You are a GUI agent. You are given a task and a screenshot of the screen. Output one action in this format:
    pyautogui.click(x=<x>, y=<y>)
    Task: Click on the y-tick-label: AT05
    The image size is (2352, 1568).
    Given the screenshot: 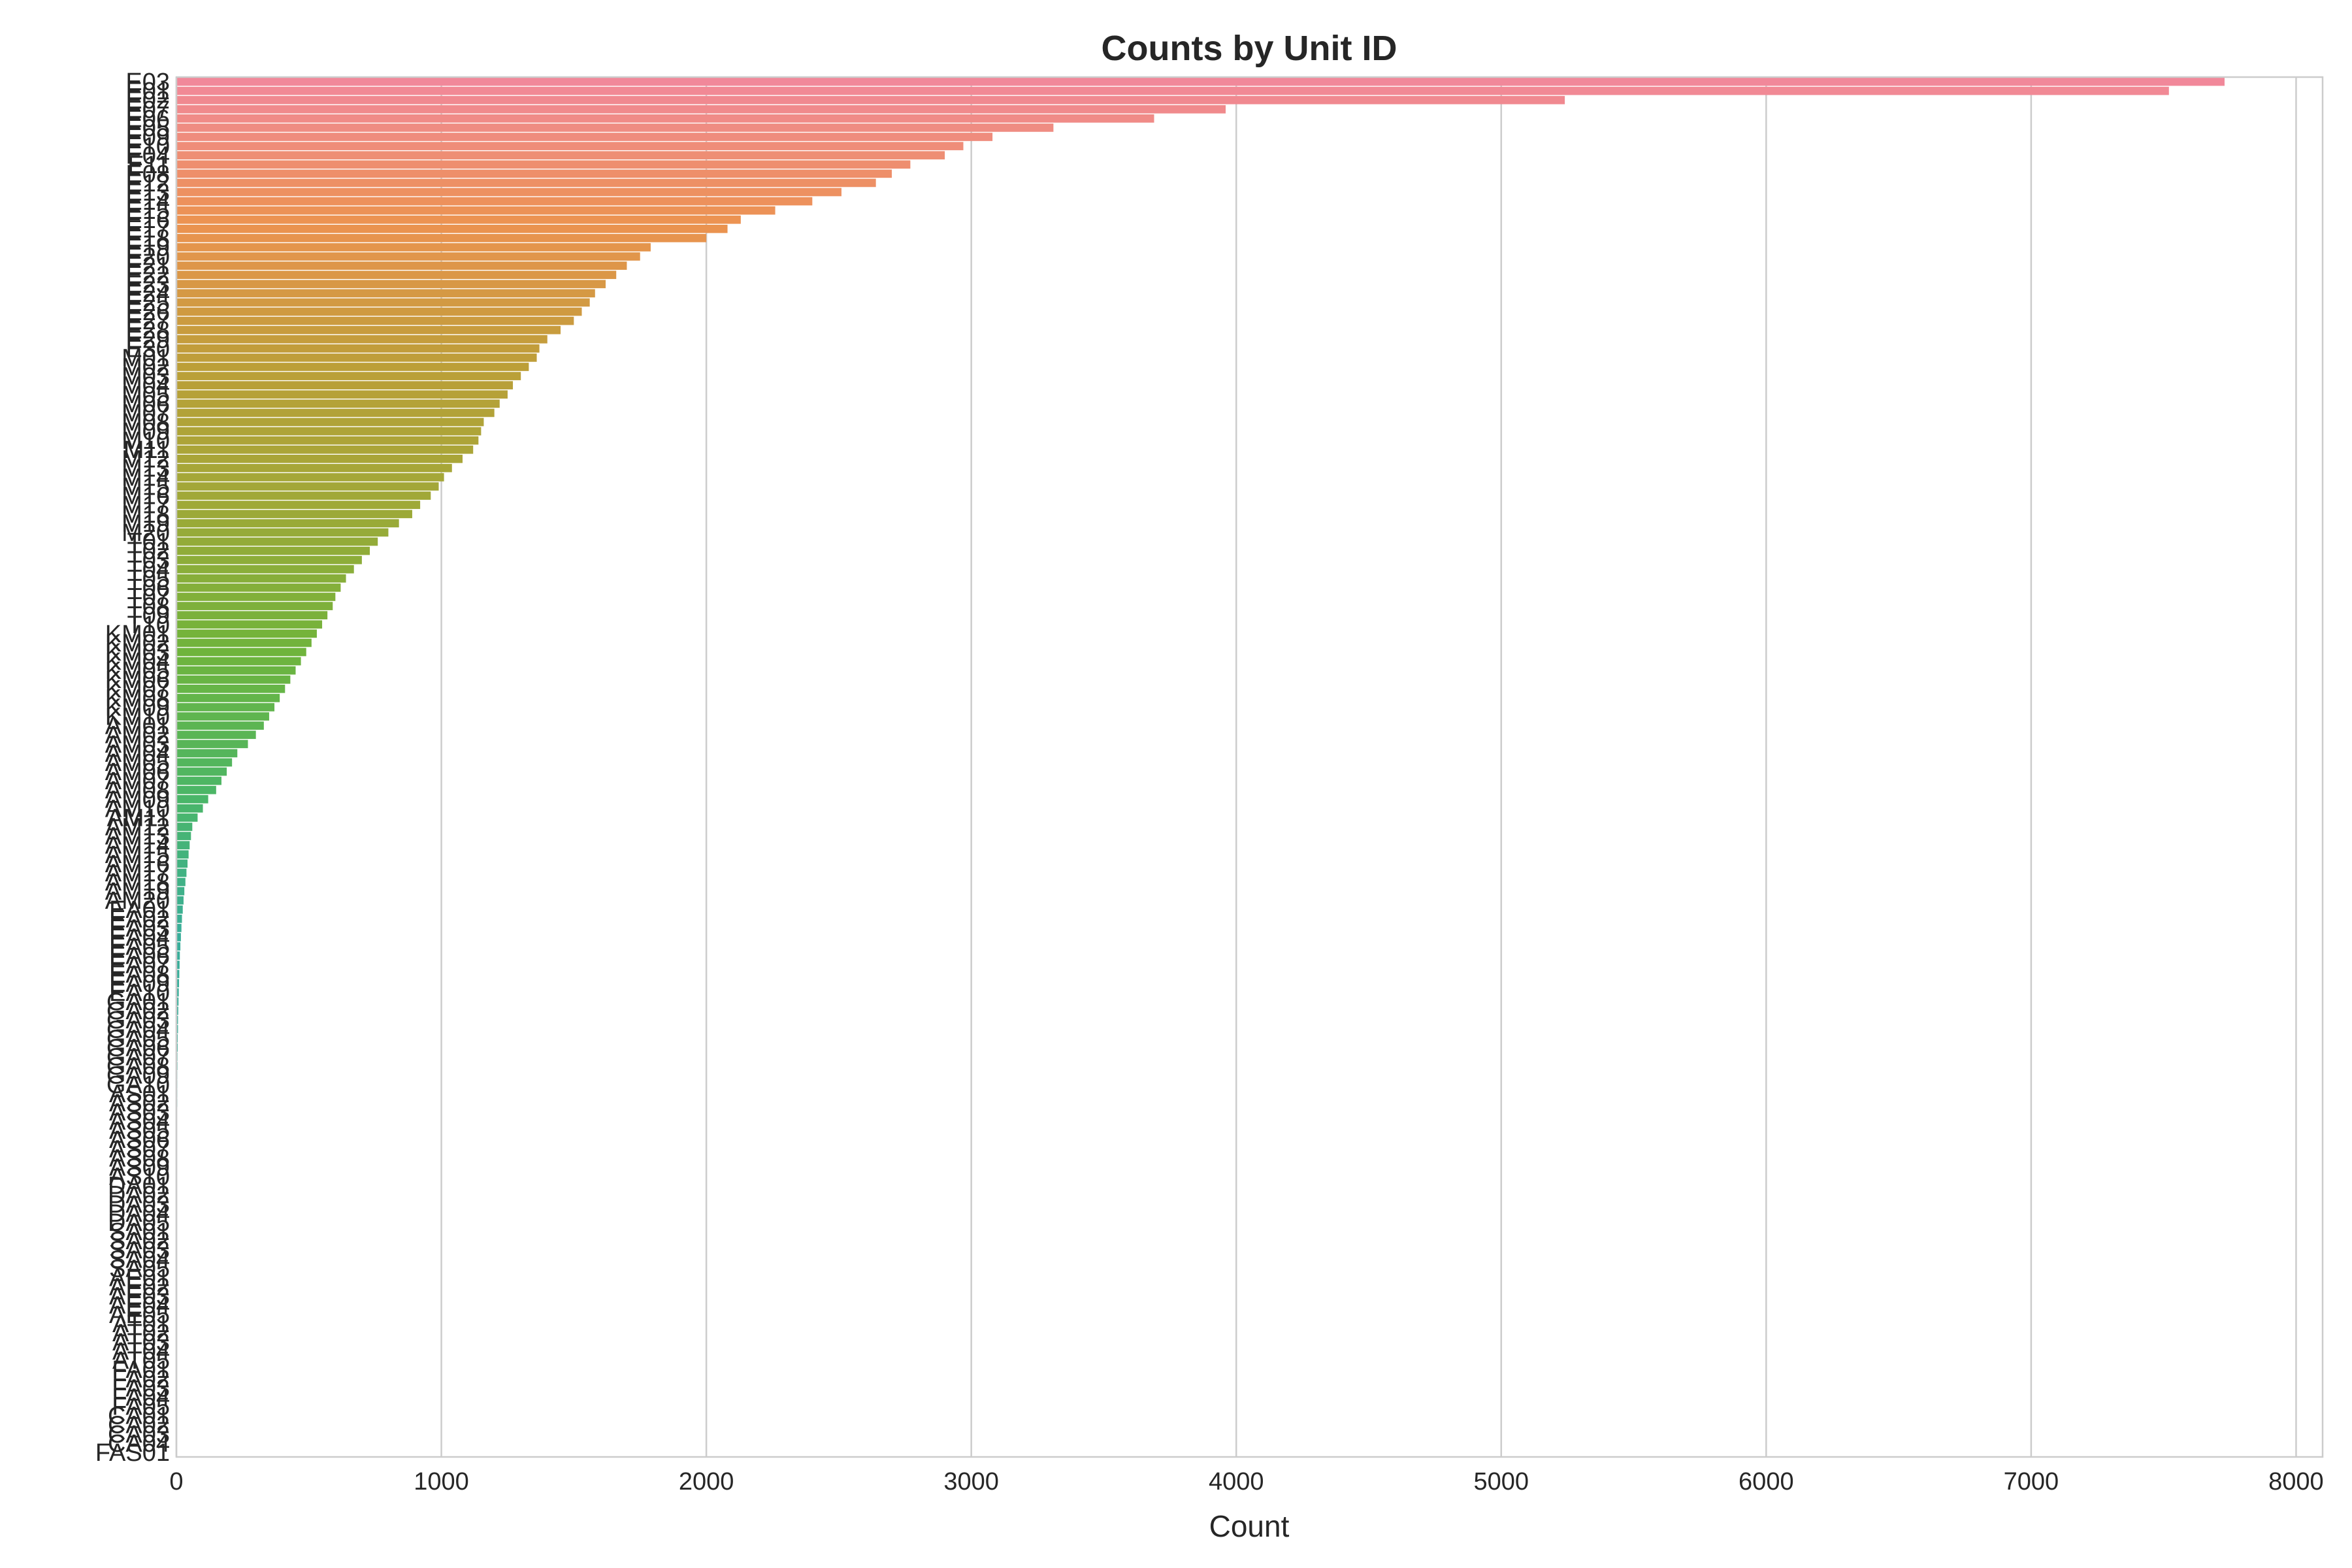 What is the action you would take?
    pyautogui.click(x=141, y=1361)
    